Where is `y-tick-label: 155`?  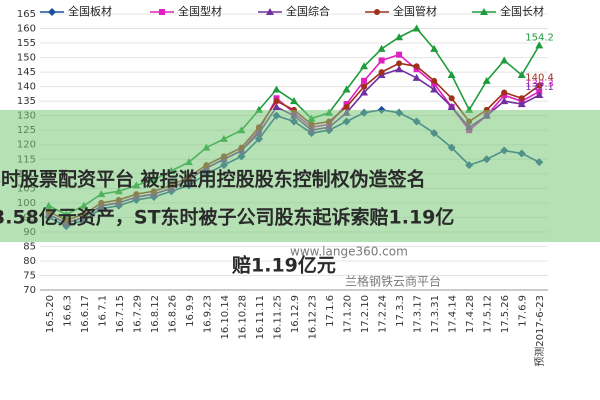 y-tick-label: 155 is located at coordinates (26, 43).